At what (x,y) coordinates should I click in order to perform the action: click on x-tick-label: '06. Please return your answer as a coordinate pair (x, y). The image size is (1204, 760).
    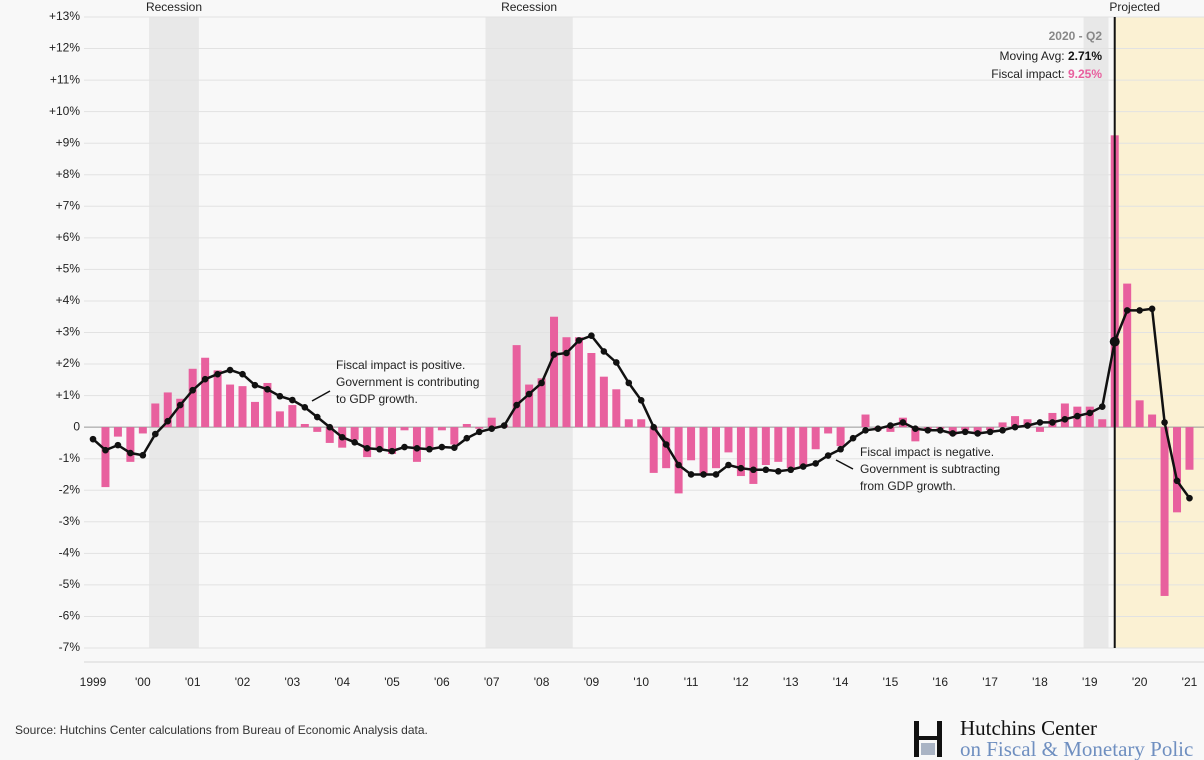
    Looking at the image, I should click on (442, 682).